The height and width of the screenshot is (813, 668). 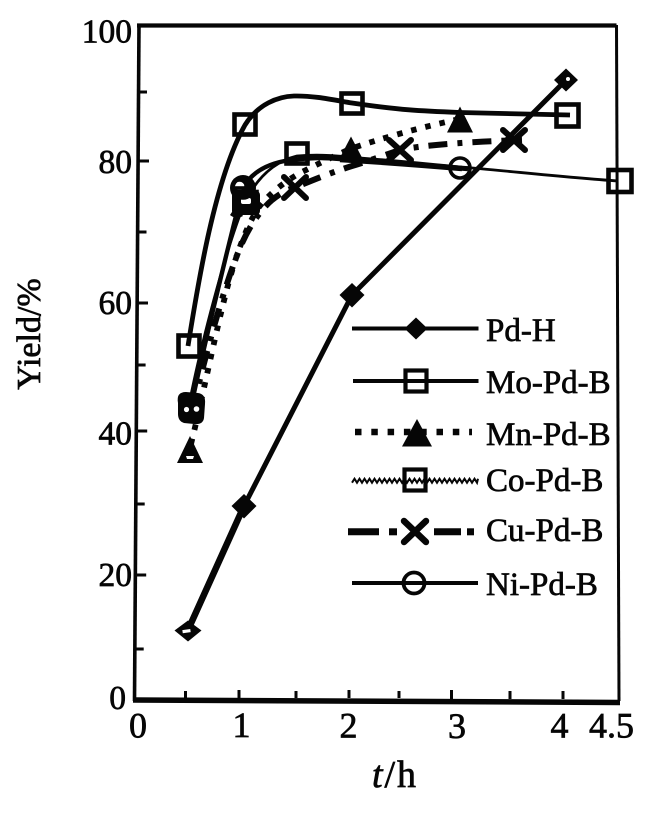 I want to click on svg-text: 2, so click(x=349, y=726).